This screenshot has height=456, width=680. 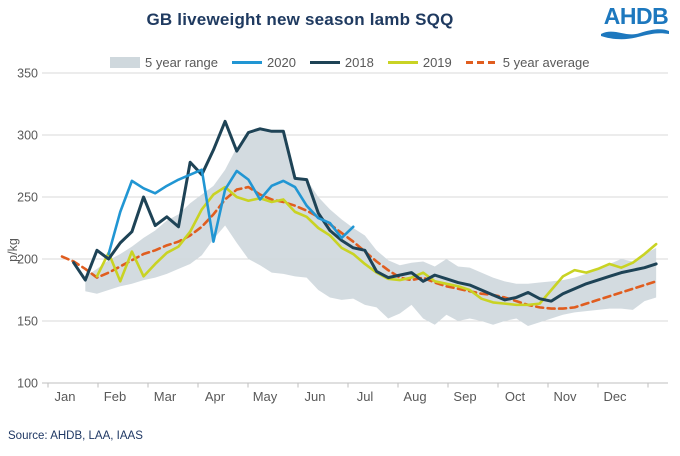 What do you see at coordinates (565, 396) in the screenshot?
I see `x-axis-label-nov: Nov` at bounding box center [565, 396].